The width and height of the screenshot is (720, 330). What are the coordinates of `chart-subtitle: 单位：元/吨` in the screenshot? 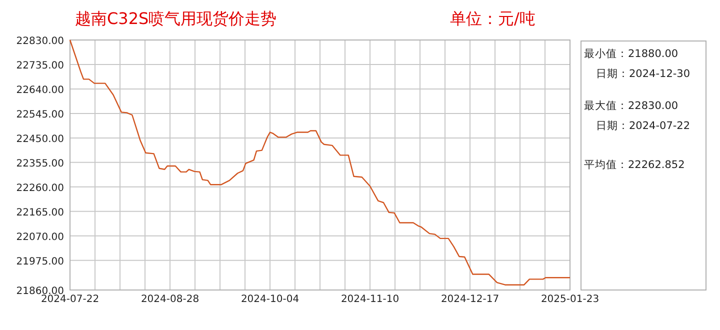 It's located at (493, 18).